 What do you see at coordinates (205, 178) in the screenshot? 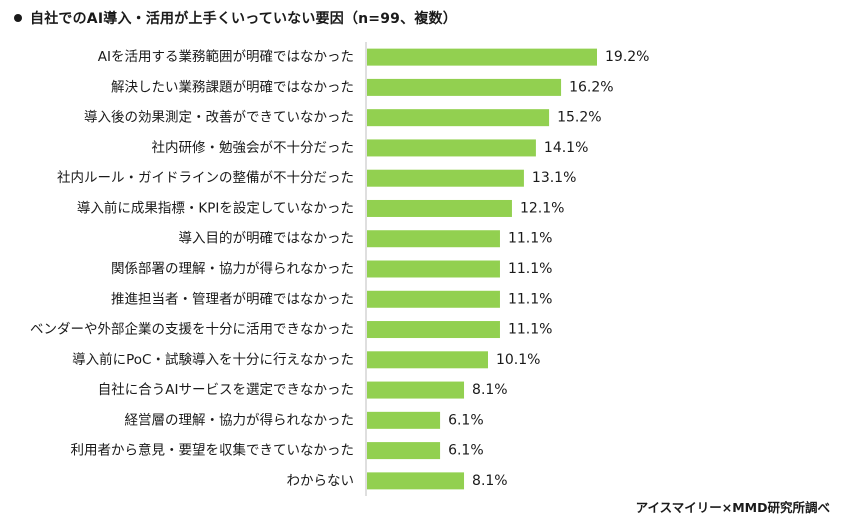
I see `category-label: 社内ルール・ガイドラインの整備が不十分だった` at bounding box center [205, 178].